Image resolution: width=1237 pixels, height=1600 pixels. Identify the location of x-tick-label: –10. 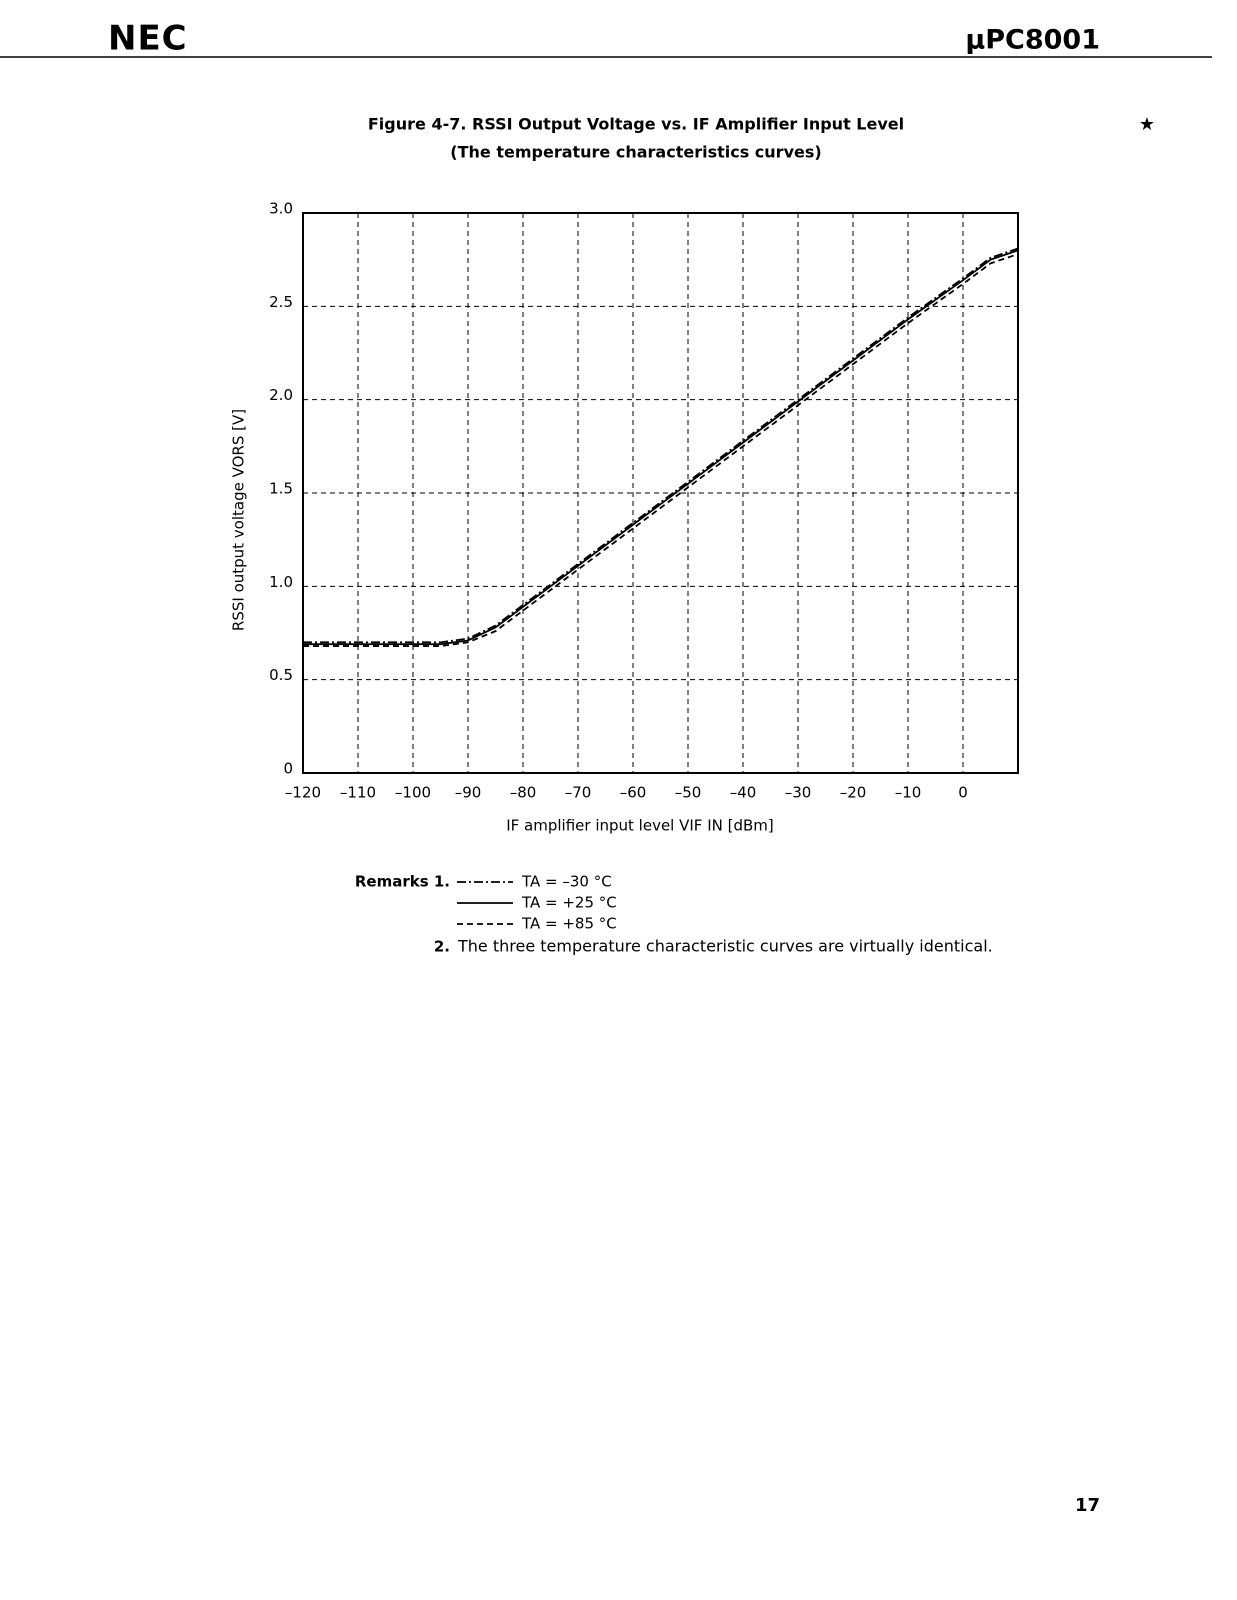
(908, 793).